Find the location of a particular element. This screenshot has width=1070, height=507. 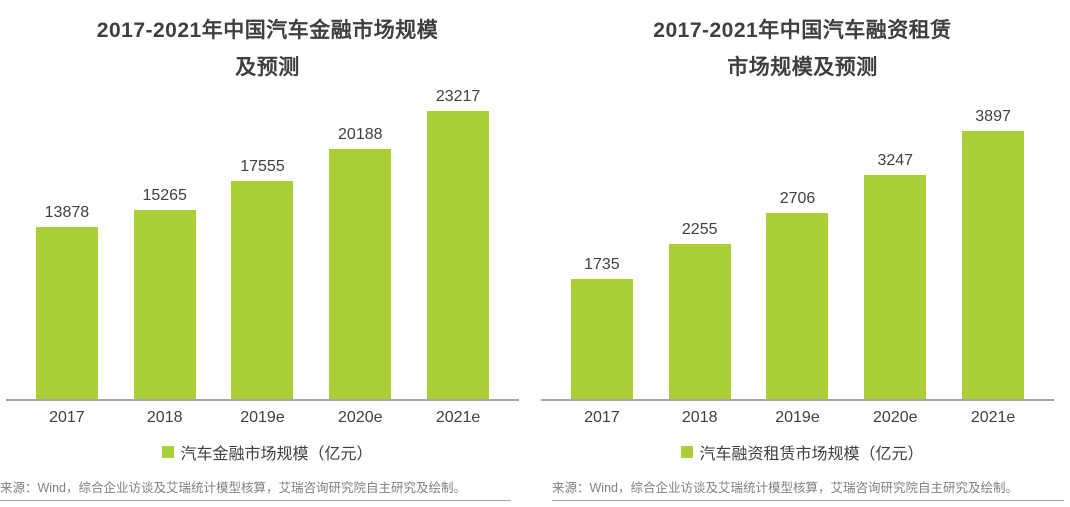

bar-value-label: 17555 is located at coordinates (262, 166).